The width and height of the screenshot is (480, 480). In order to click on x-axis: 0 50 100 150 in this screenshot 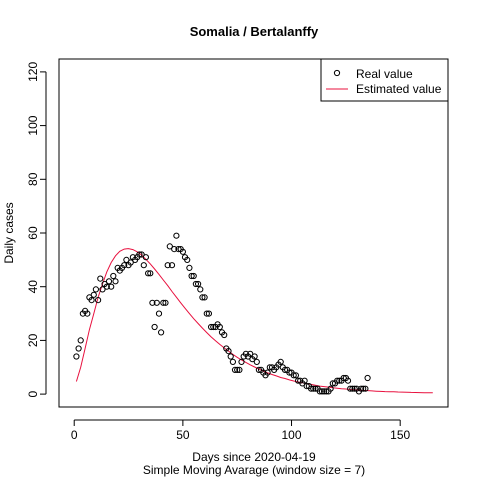, I will do `click(241, 430)`.